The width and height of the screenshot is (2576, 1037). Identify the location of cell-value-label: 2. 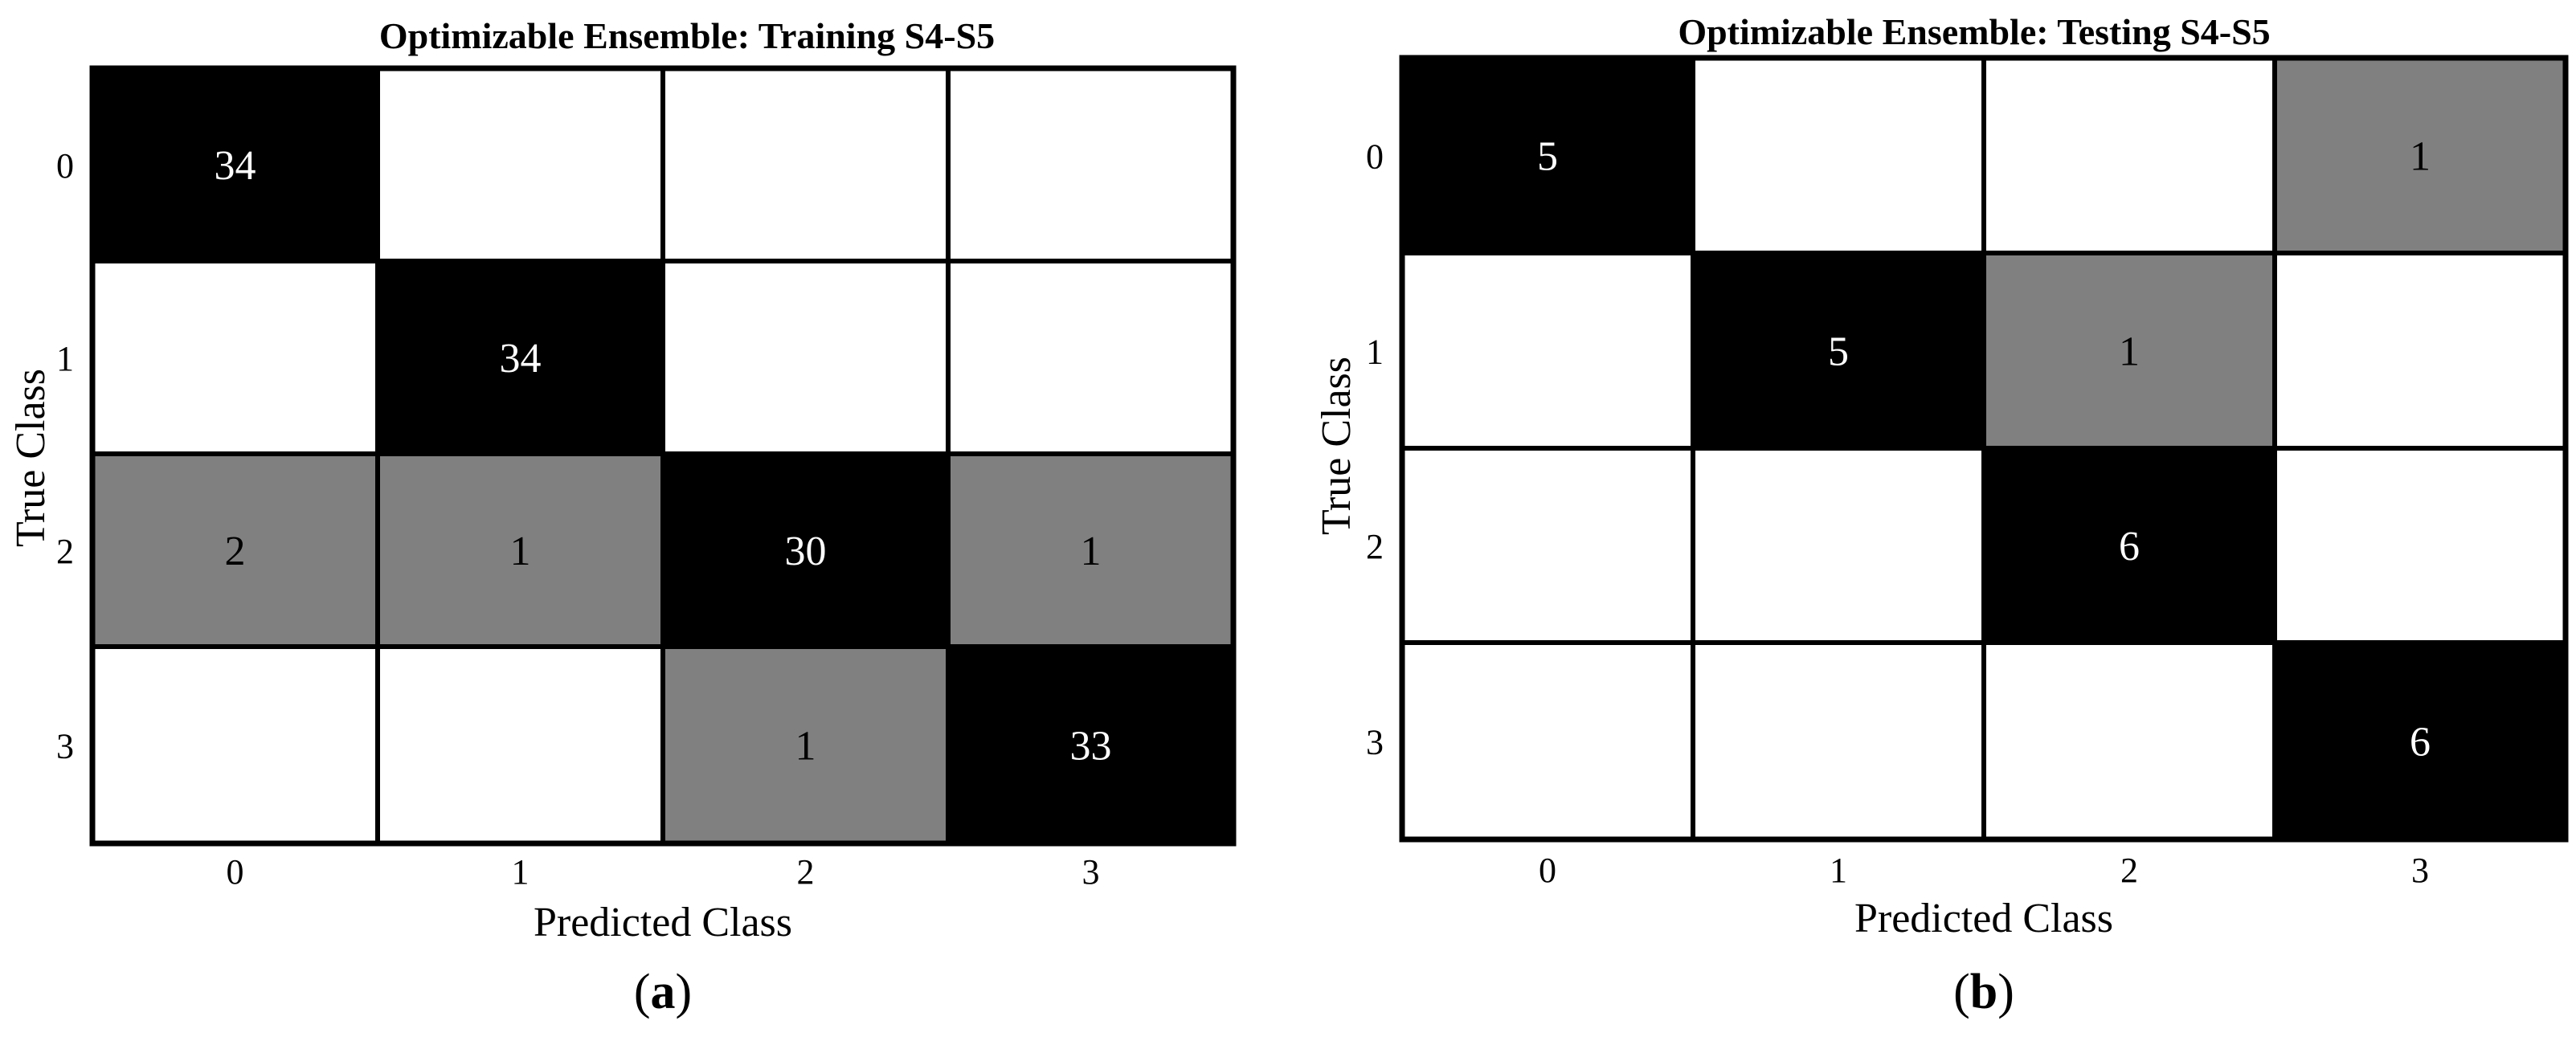
(235, 551).